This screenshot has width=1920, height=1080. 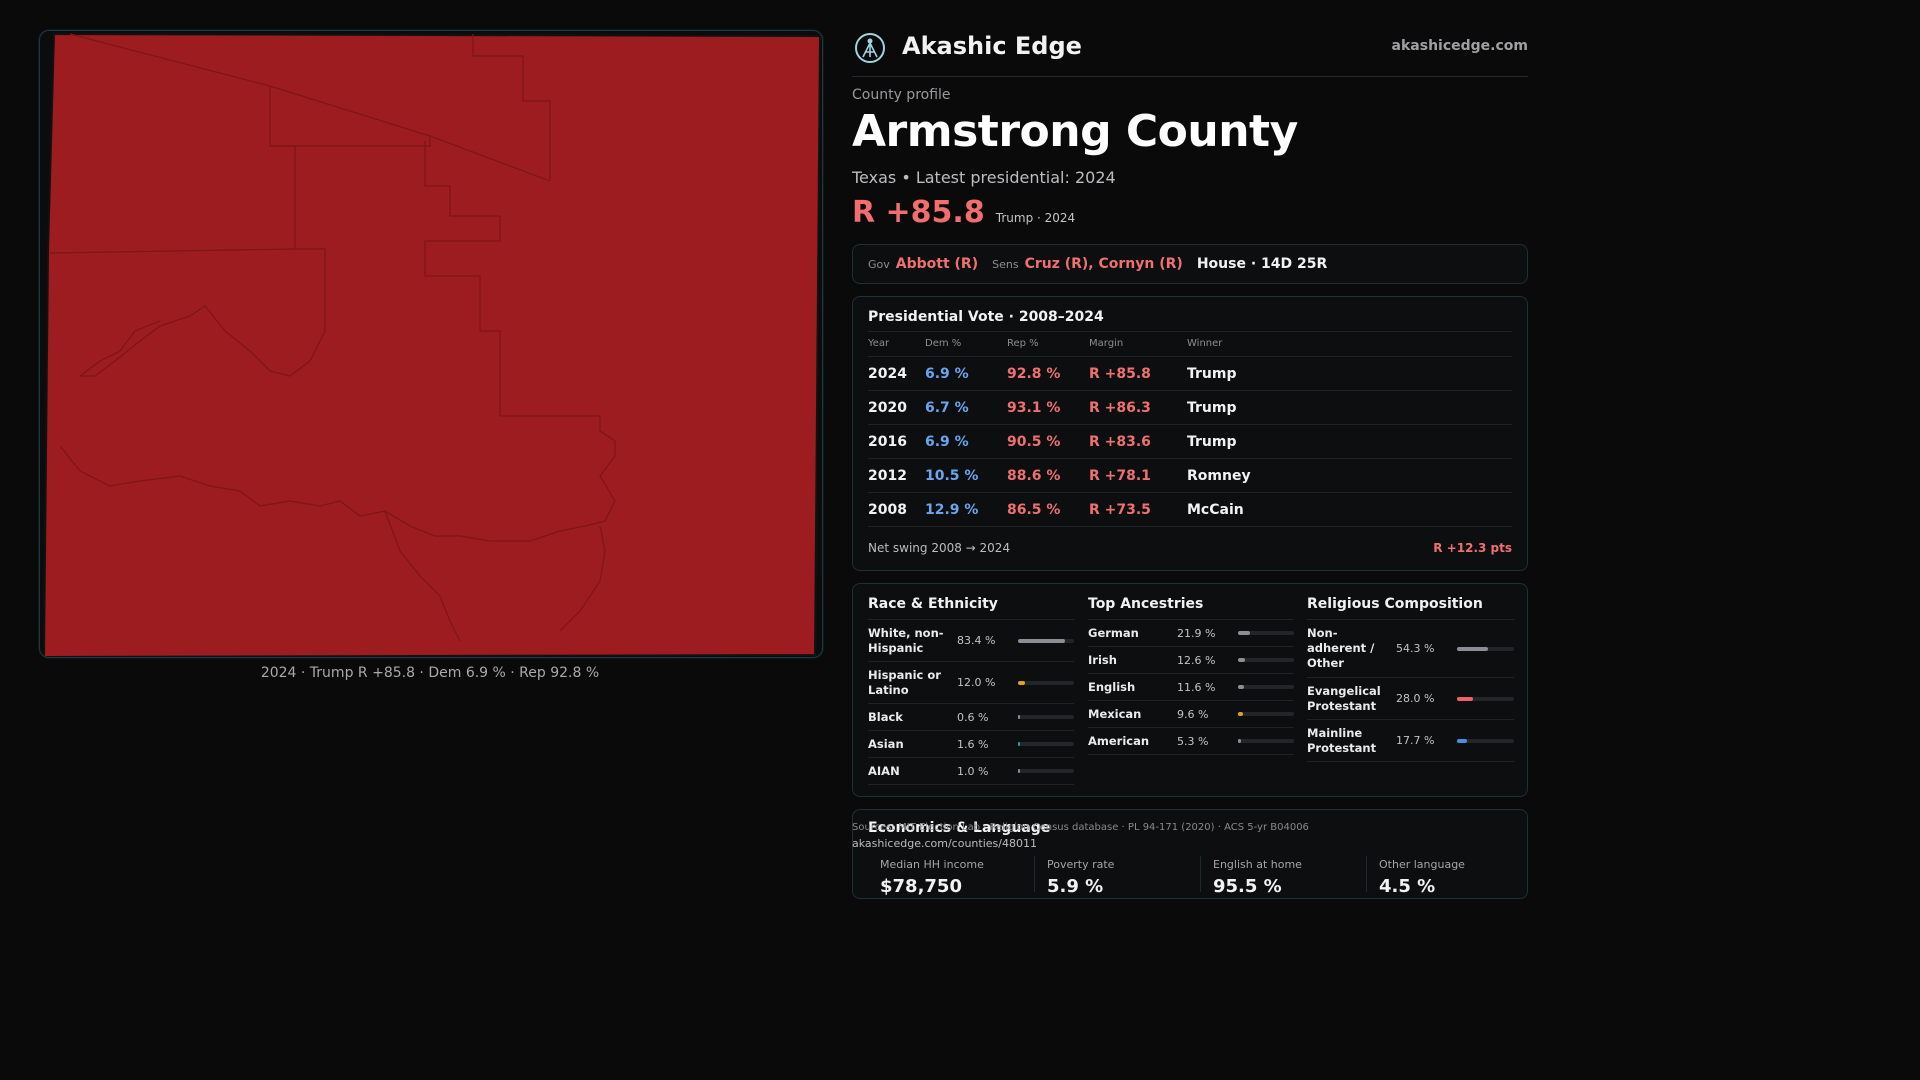 I want to click on col-rep: Rep %, so click(x=1048, y=344).